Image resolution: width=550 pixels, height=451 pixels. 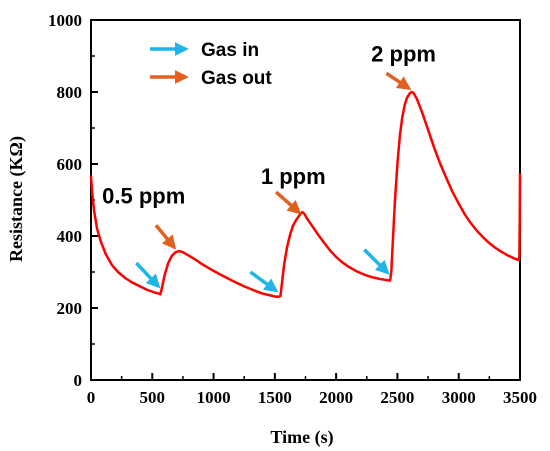 What do you see at coordinates (336, 397) in the screenshot?
I see `x-tick-label: 2000` at bounding box center [336, 397].